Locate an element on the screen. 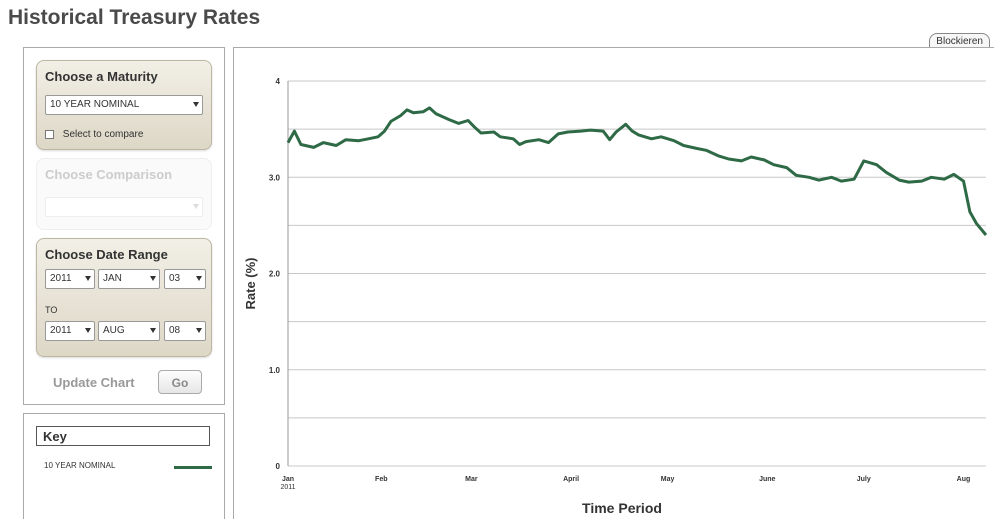 This screenshot has height=524, width=994. compare-checkbox is located at coordinates (49, 134).